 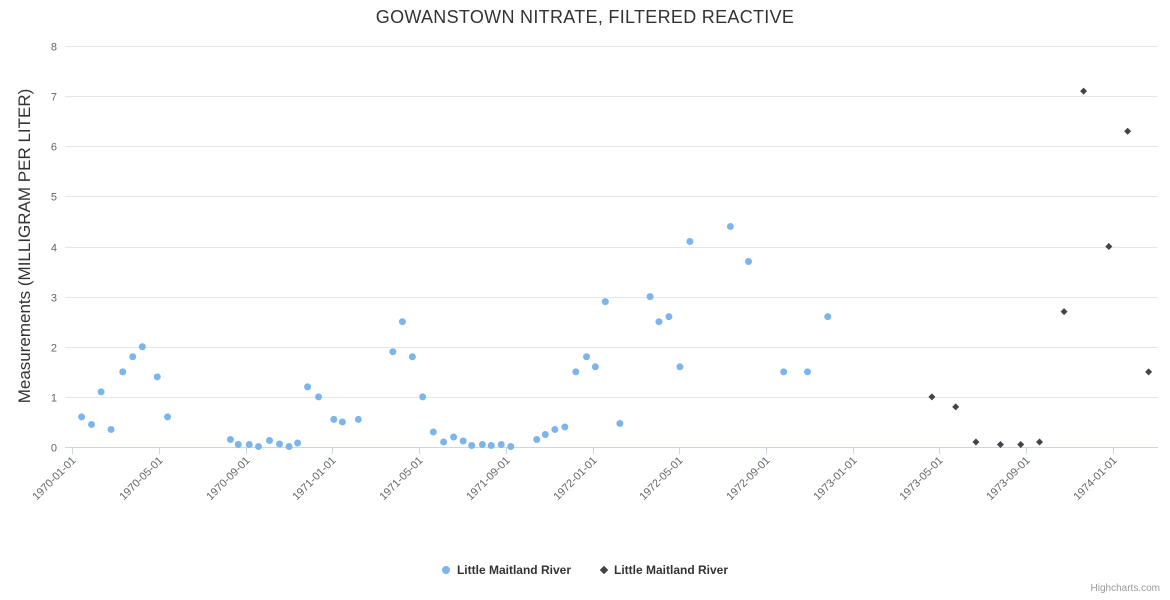 I want to click on x-axis-tick-label: 1971-09-01, so click(x=488, y=479).